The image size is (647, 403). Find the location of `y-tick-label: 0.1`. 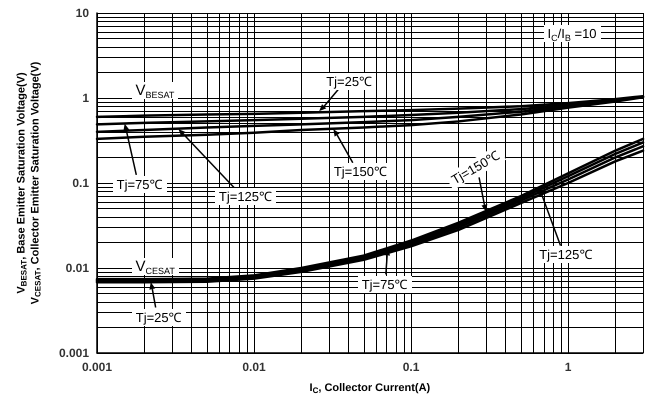

y-tick-label: 0.1 is located at coordinates (81, 183).